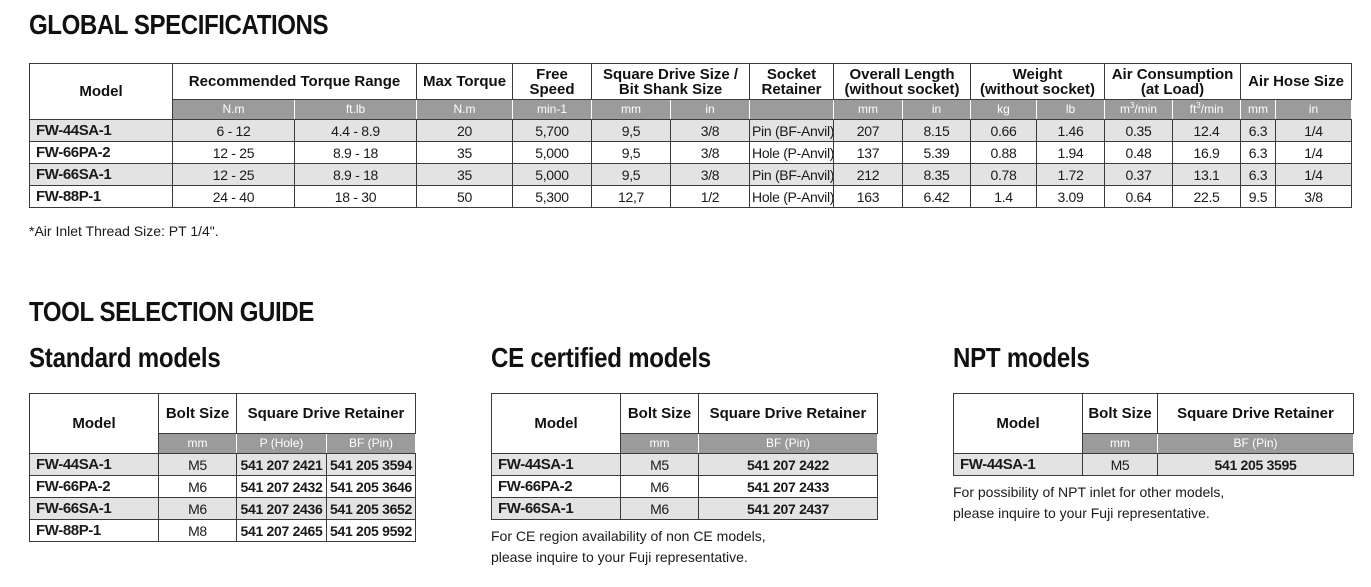 The width and height of the screenshot is (1371, 587). I want to click on tool-selection-guide-title: TOOL SELECTION GUIDE, so click(171, 311).